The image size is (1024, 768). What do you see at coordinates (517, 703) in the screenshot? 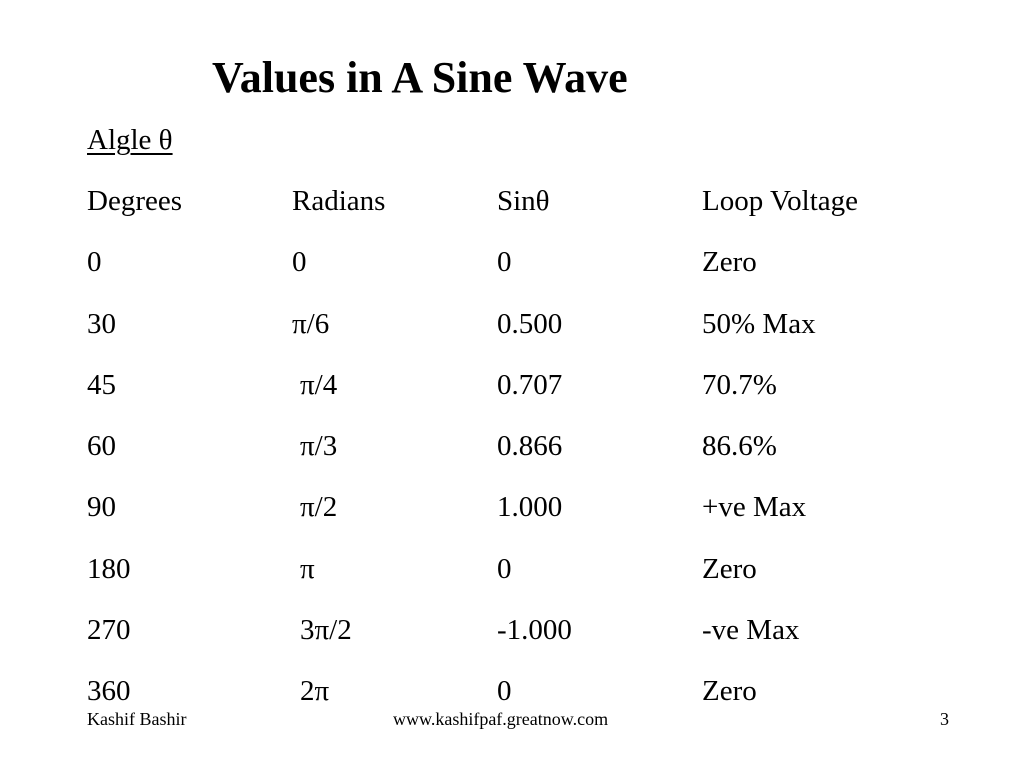
I see `table-row: 360 2π 0 Zero` at bounding box center [517, 703].